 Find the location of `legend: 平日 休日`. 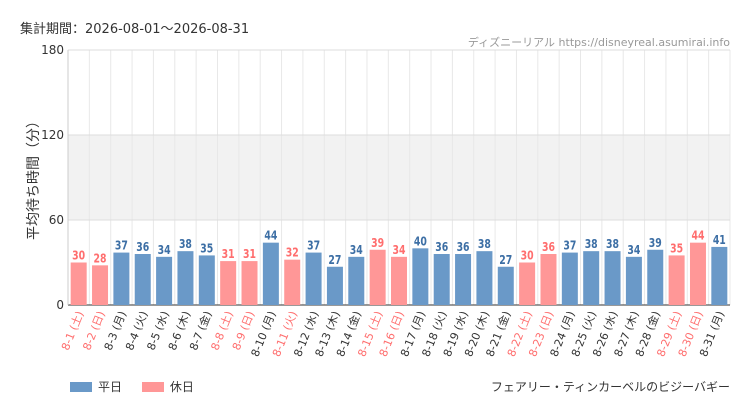

legend: 平日 休日 is located at coordinates (140, 386).